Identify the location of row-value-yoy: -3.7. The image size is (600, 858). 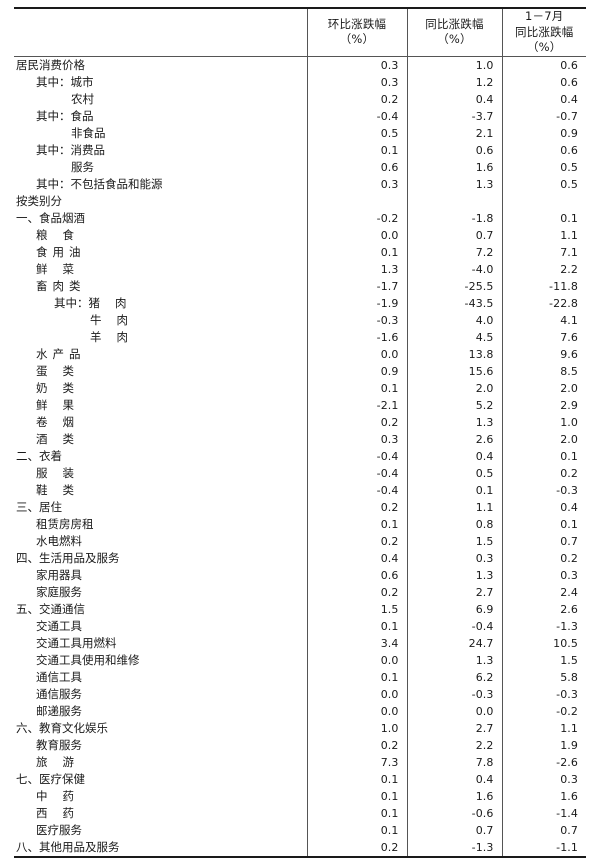
(455, 116).